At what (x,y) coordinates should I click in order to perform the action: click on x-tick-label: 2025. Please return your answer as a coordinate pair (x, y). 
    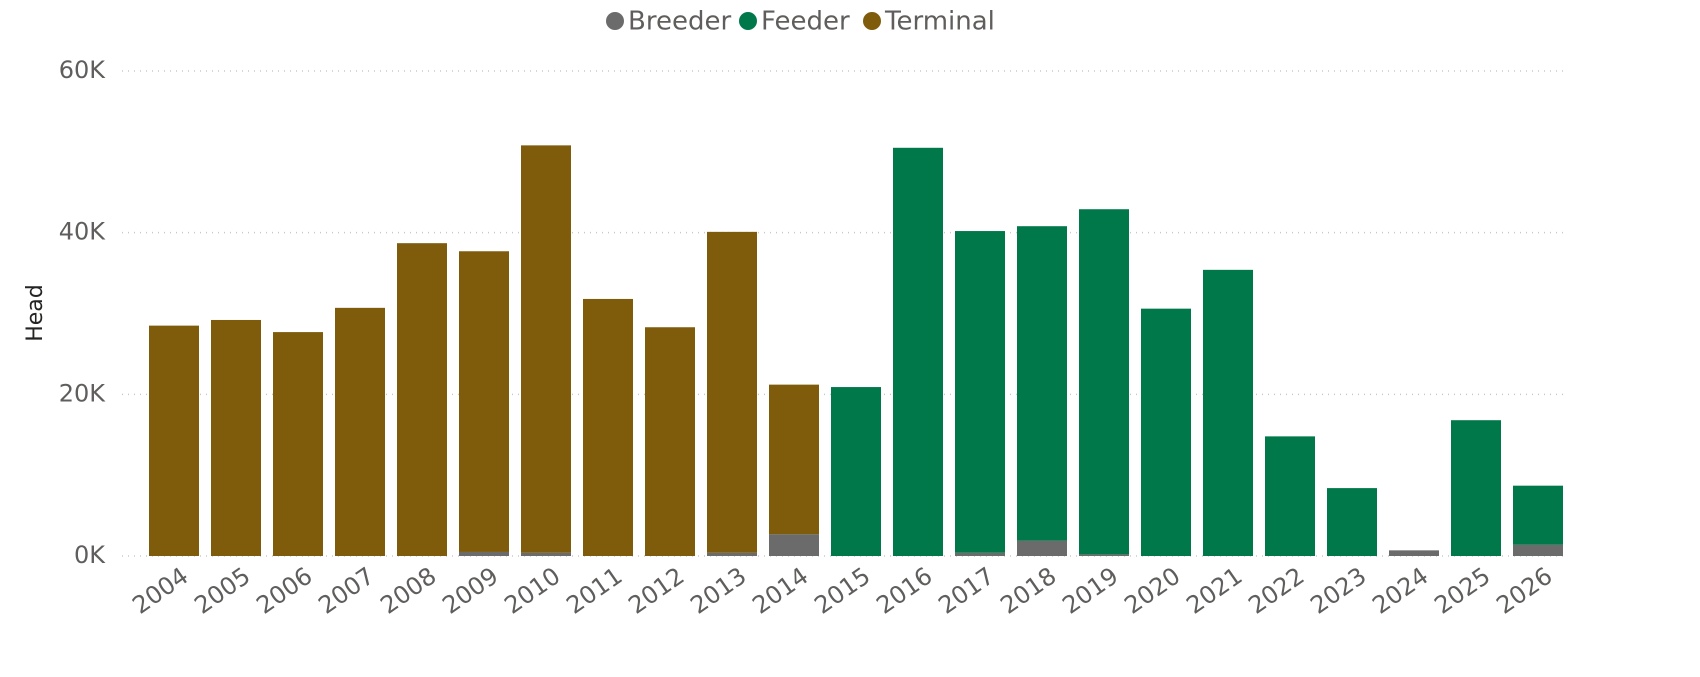
    Looking at the image, I should click on (1462, 591).